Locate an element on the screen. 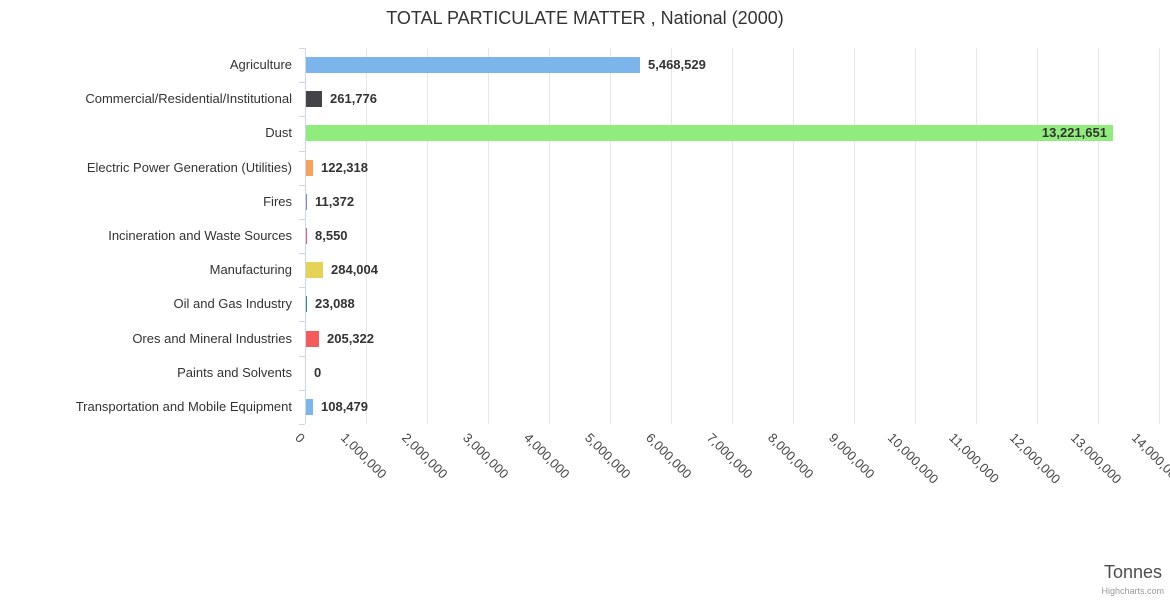 The image size is (1170, 600). category-axis-line is located at coordinates (305, 236).